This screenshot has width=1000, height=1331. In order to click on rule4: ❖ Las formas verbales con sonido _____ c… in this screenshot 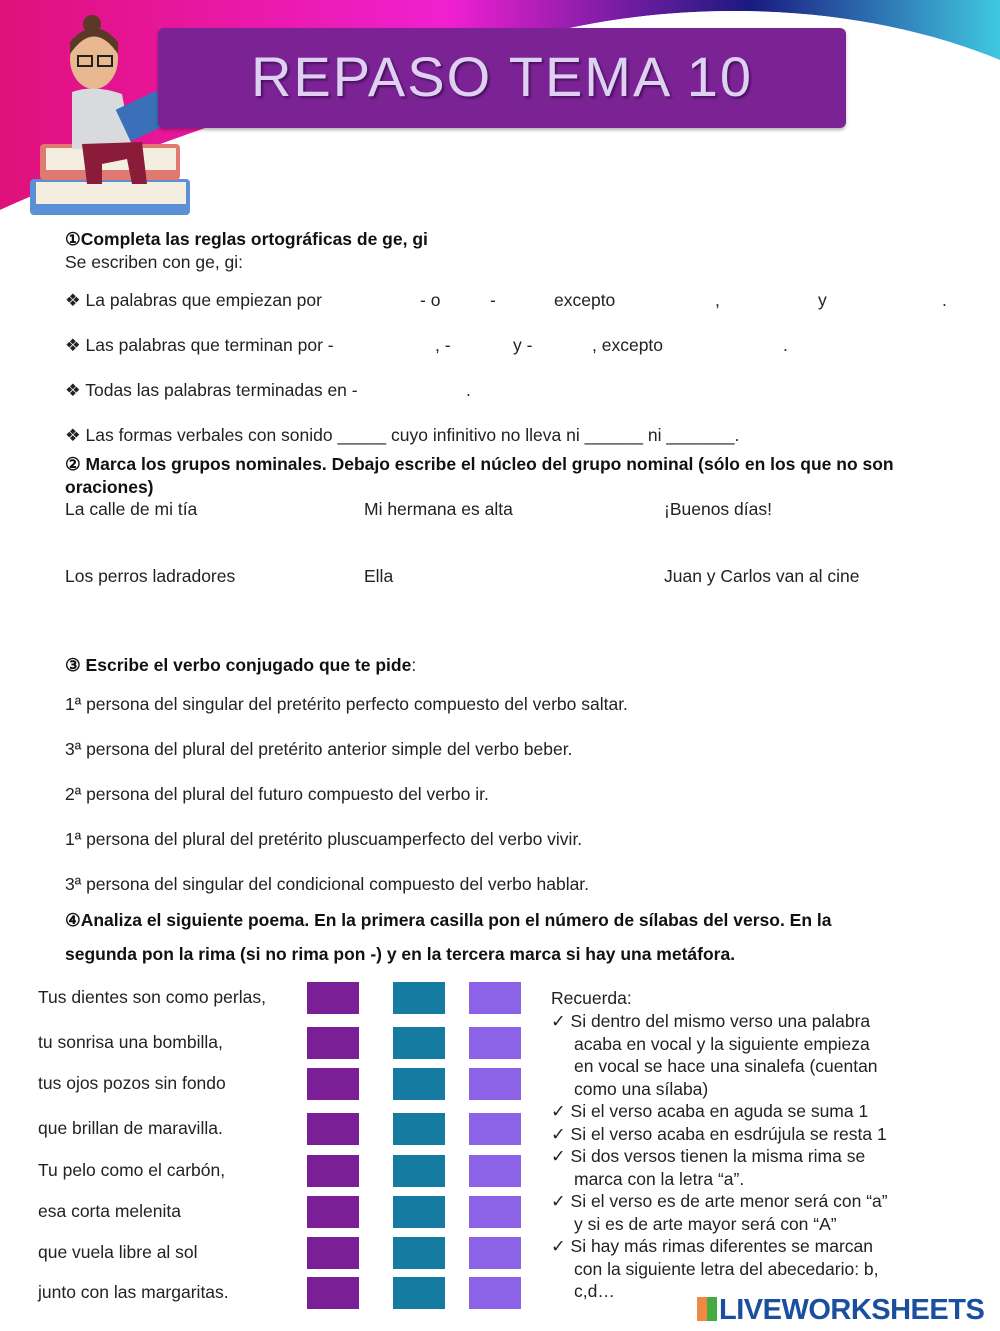, I will do `click(402, 435)`.